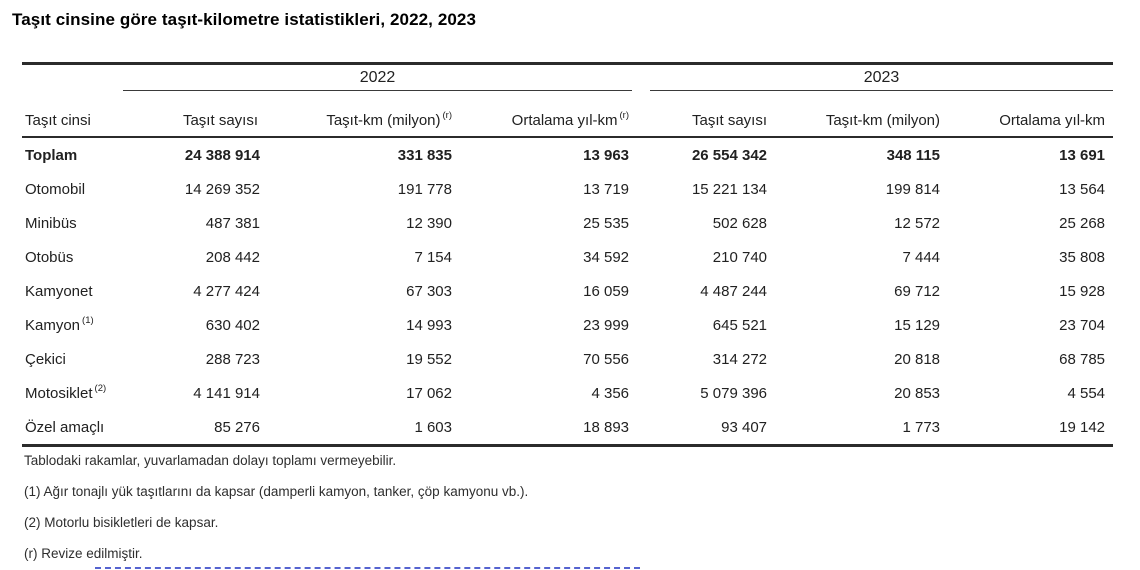  I want to click on year-header-2022: 2022, so click(378, 77).